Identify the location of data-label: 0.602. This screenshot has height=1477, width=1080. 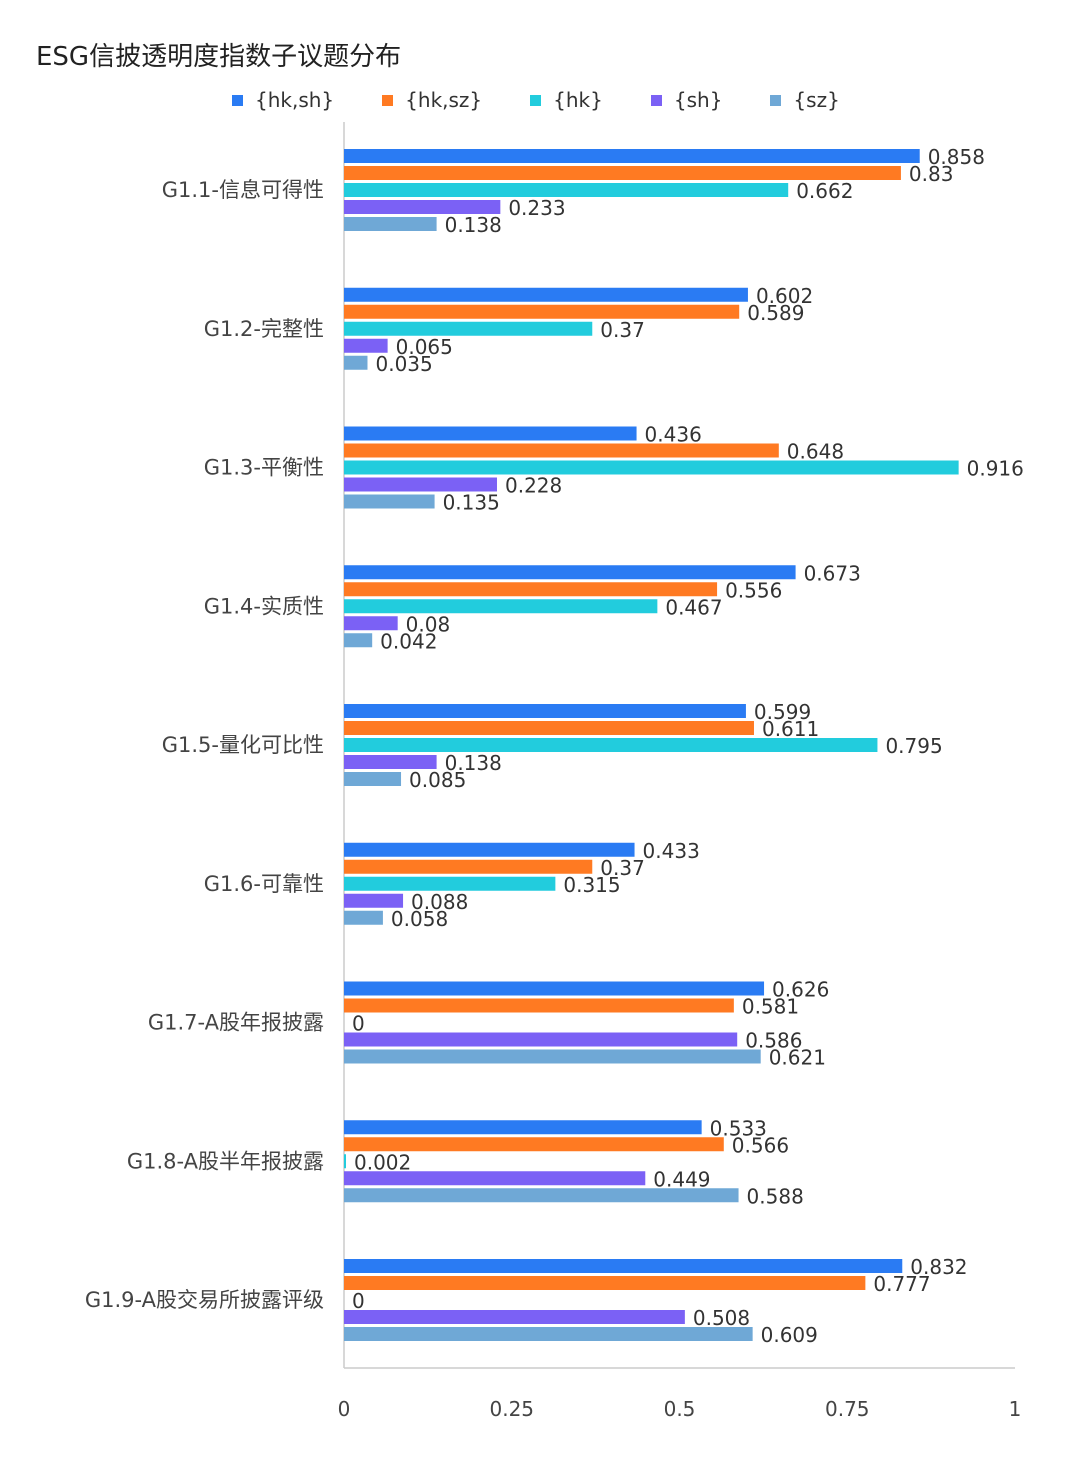
(784, 296).